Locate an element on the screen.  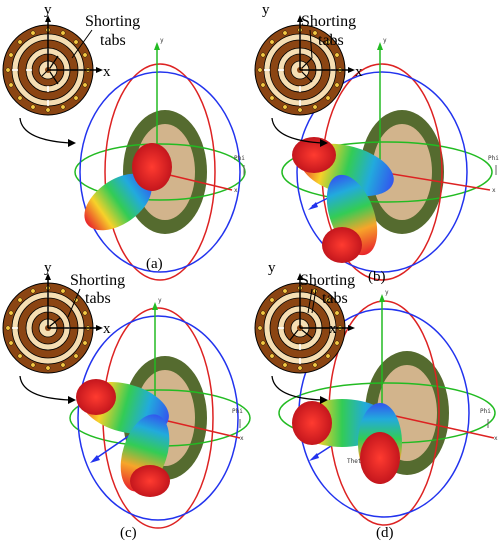
shorting-pointer is located at coordinates (82, 44).